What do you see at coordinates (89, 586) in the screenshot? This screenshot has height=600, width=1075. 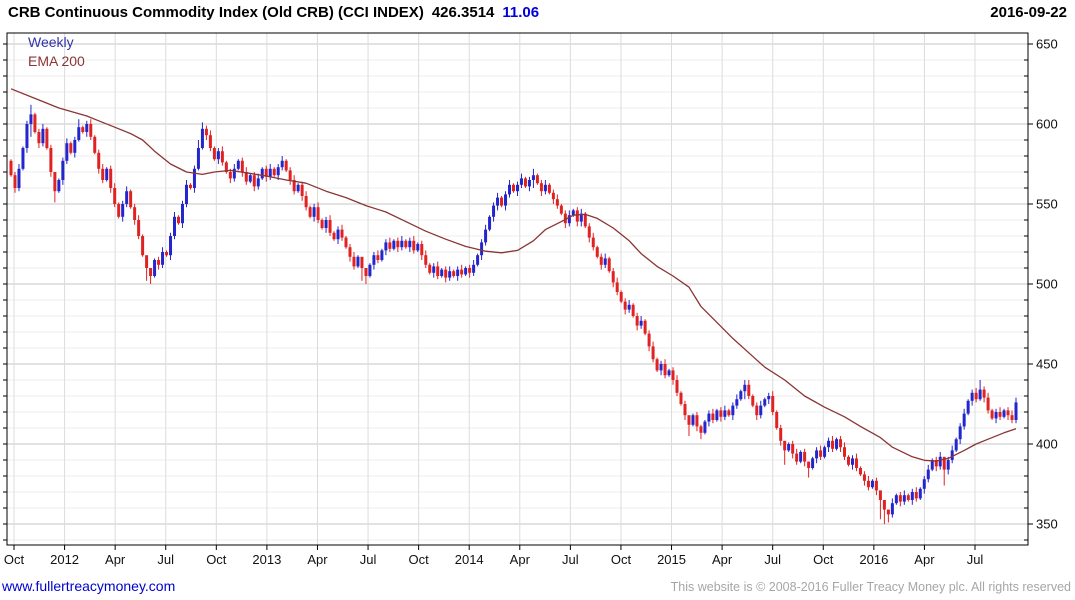 I see `site-link: www.fullertreacymoney.com` at bounding box center [89, 586].